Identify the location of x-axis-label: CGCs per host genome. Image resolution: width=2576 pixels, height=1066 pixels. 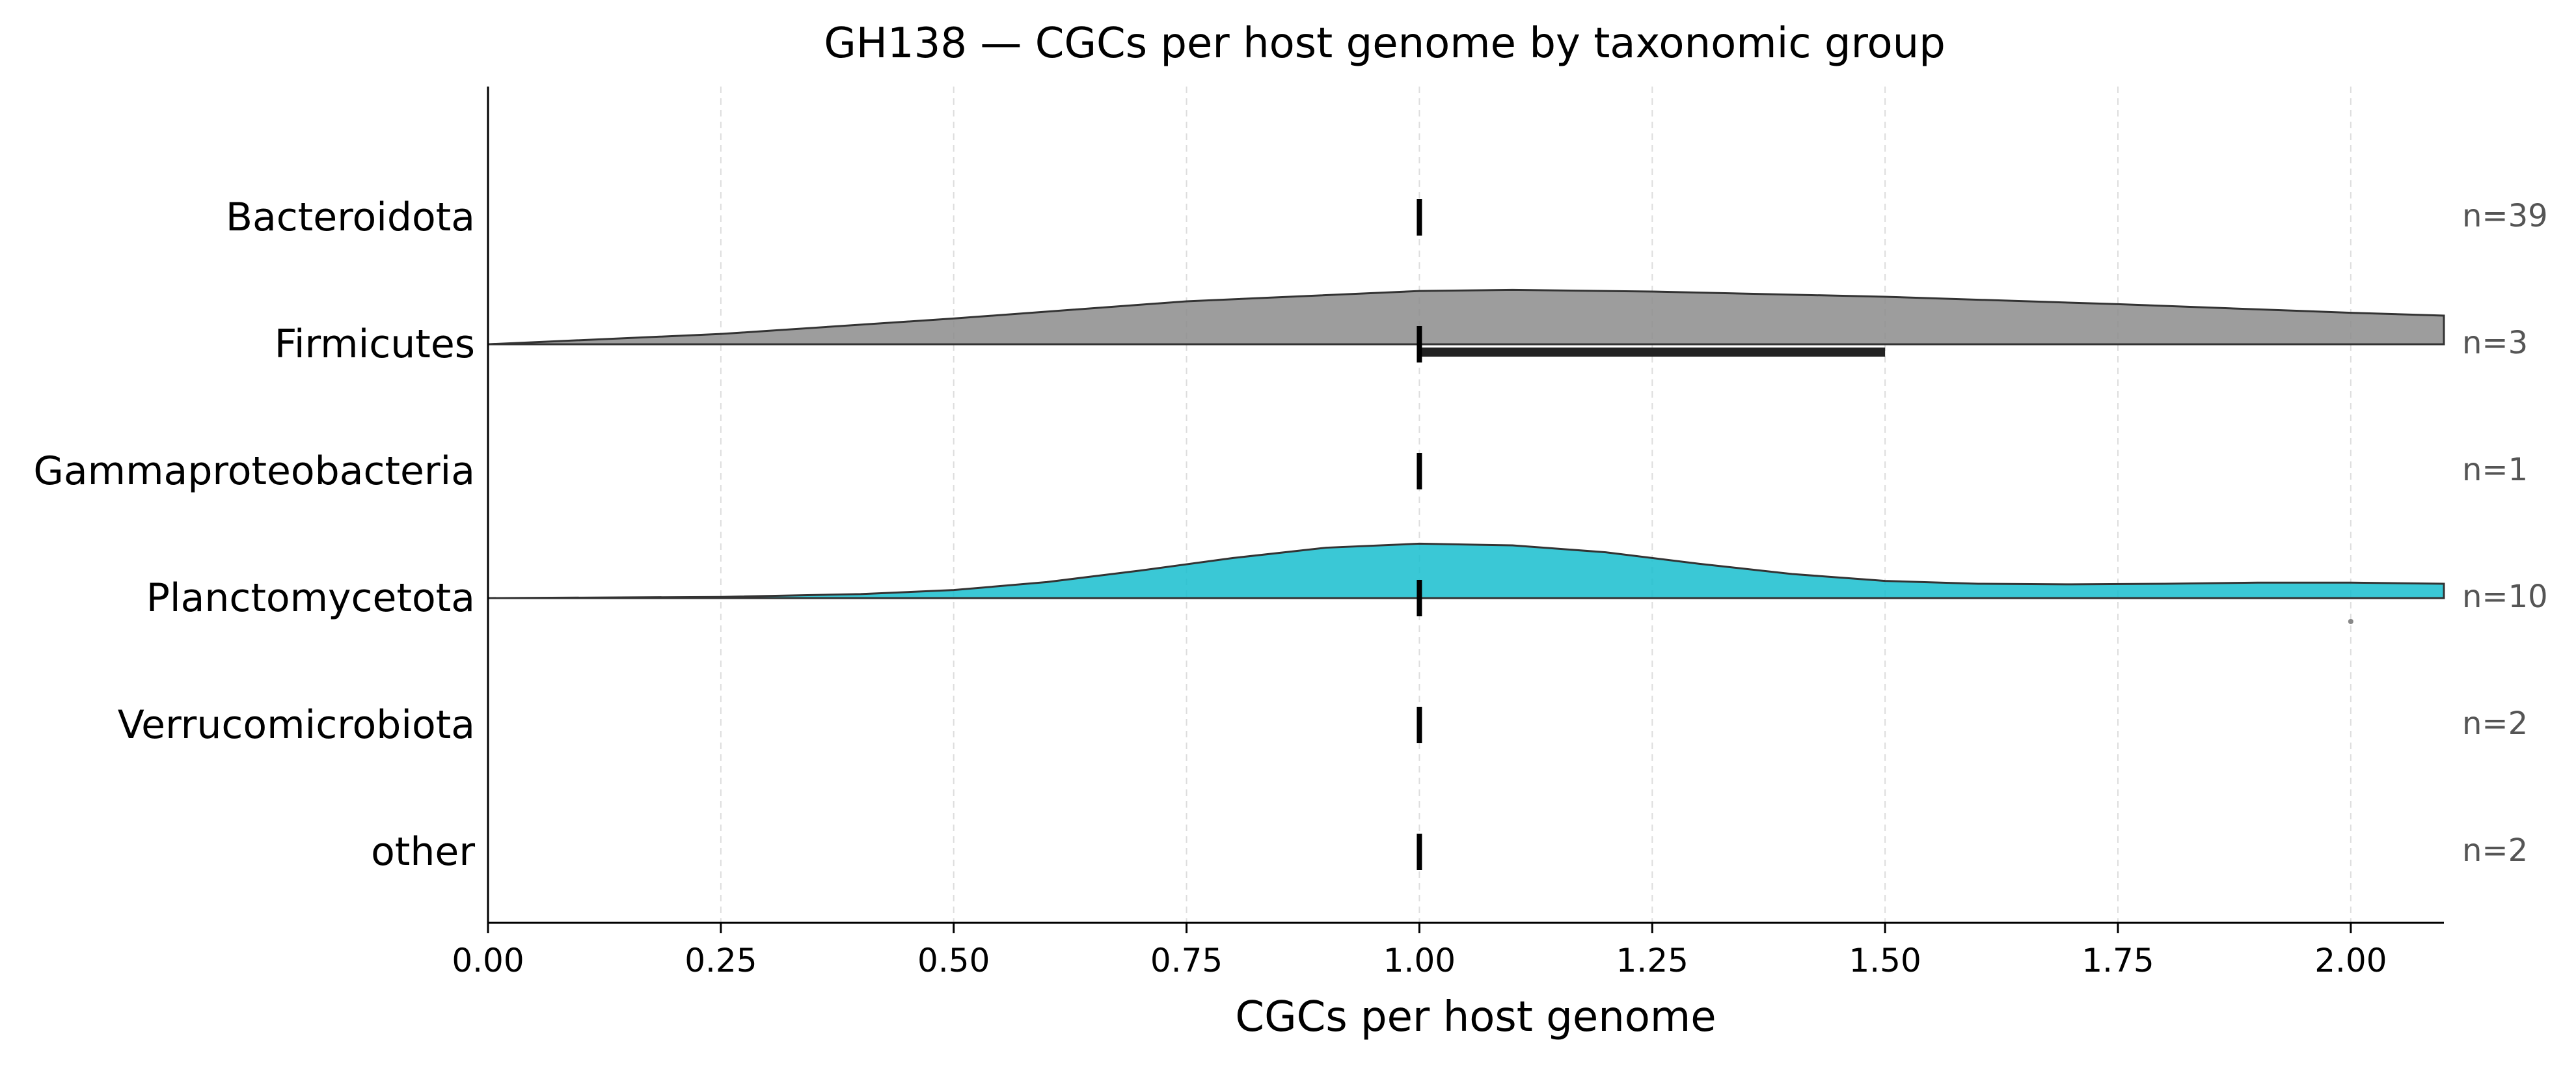
(1475, 1017).